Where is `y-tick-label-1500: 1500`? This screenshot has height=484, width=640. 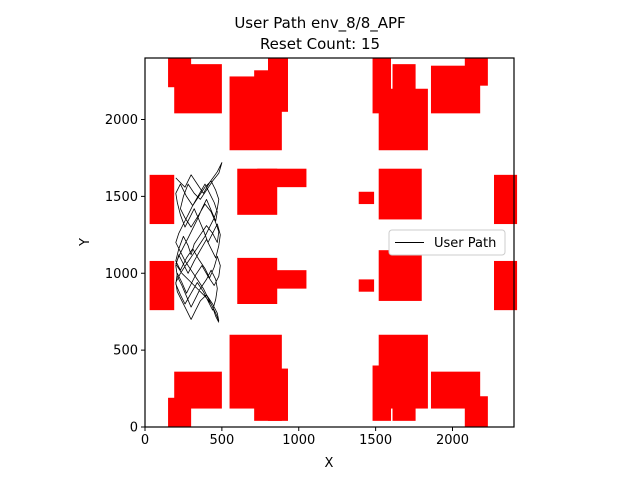 y-tick-label-1500: 1500 is located at coordinates (121, 197).